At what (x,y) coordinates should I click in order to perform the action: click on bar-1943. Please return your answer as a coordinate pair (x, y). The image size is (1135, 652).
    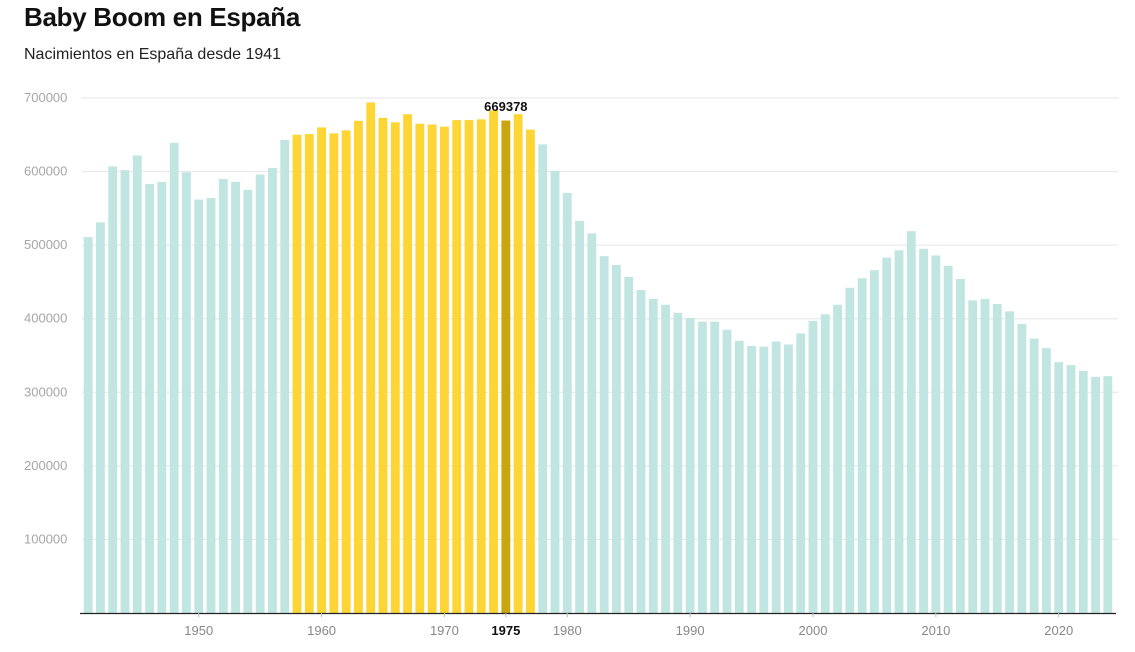
    Looking at the image, I should click on (113, 389).